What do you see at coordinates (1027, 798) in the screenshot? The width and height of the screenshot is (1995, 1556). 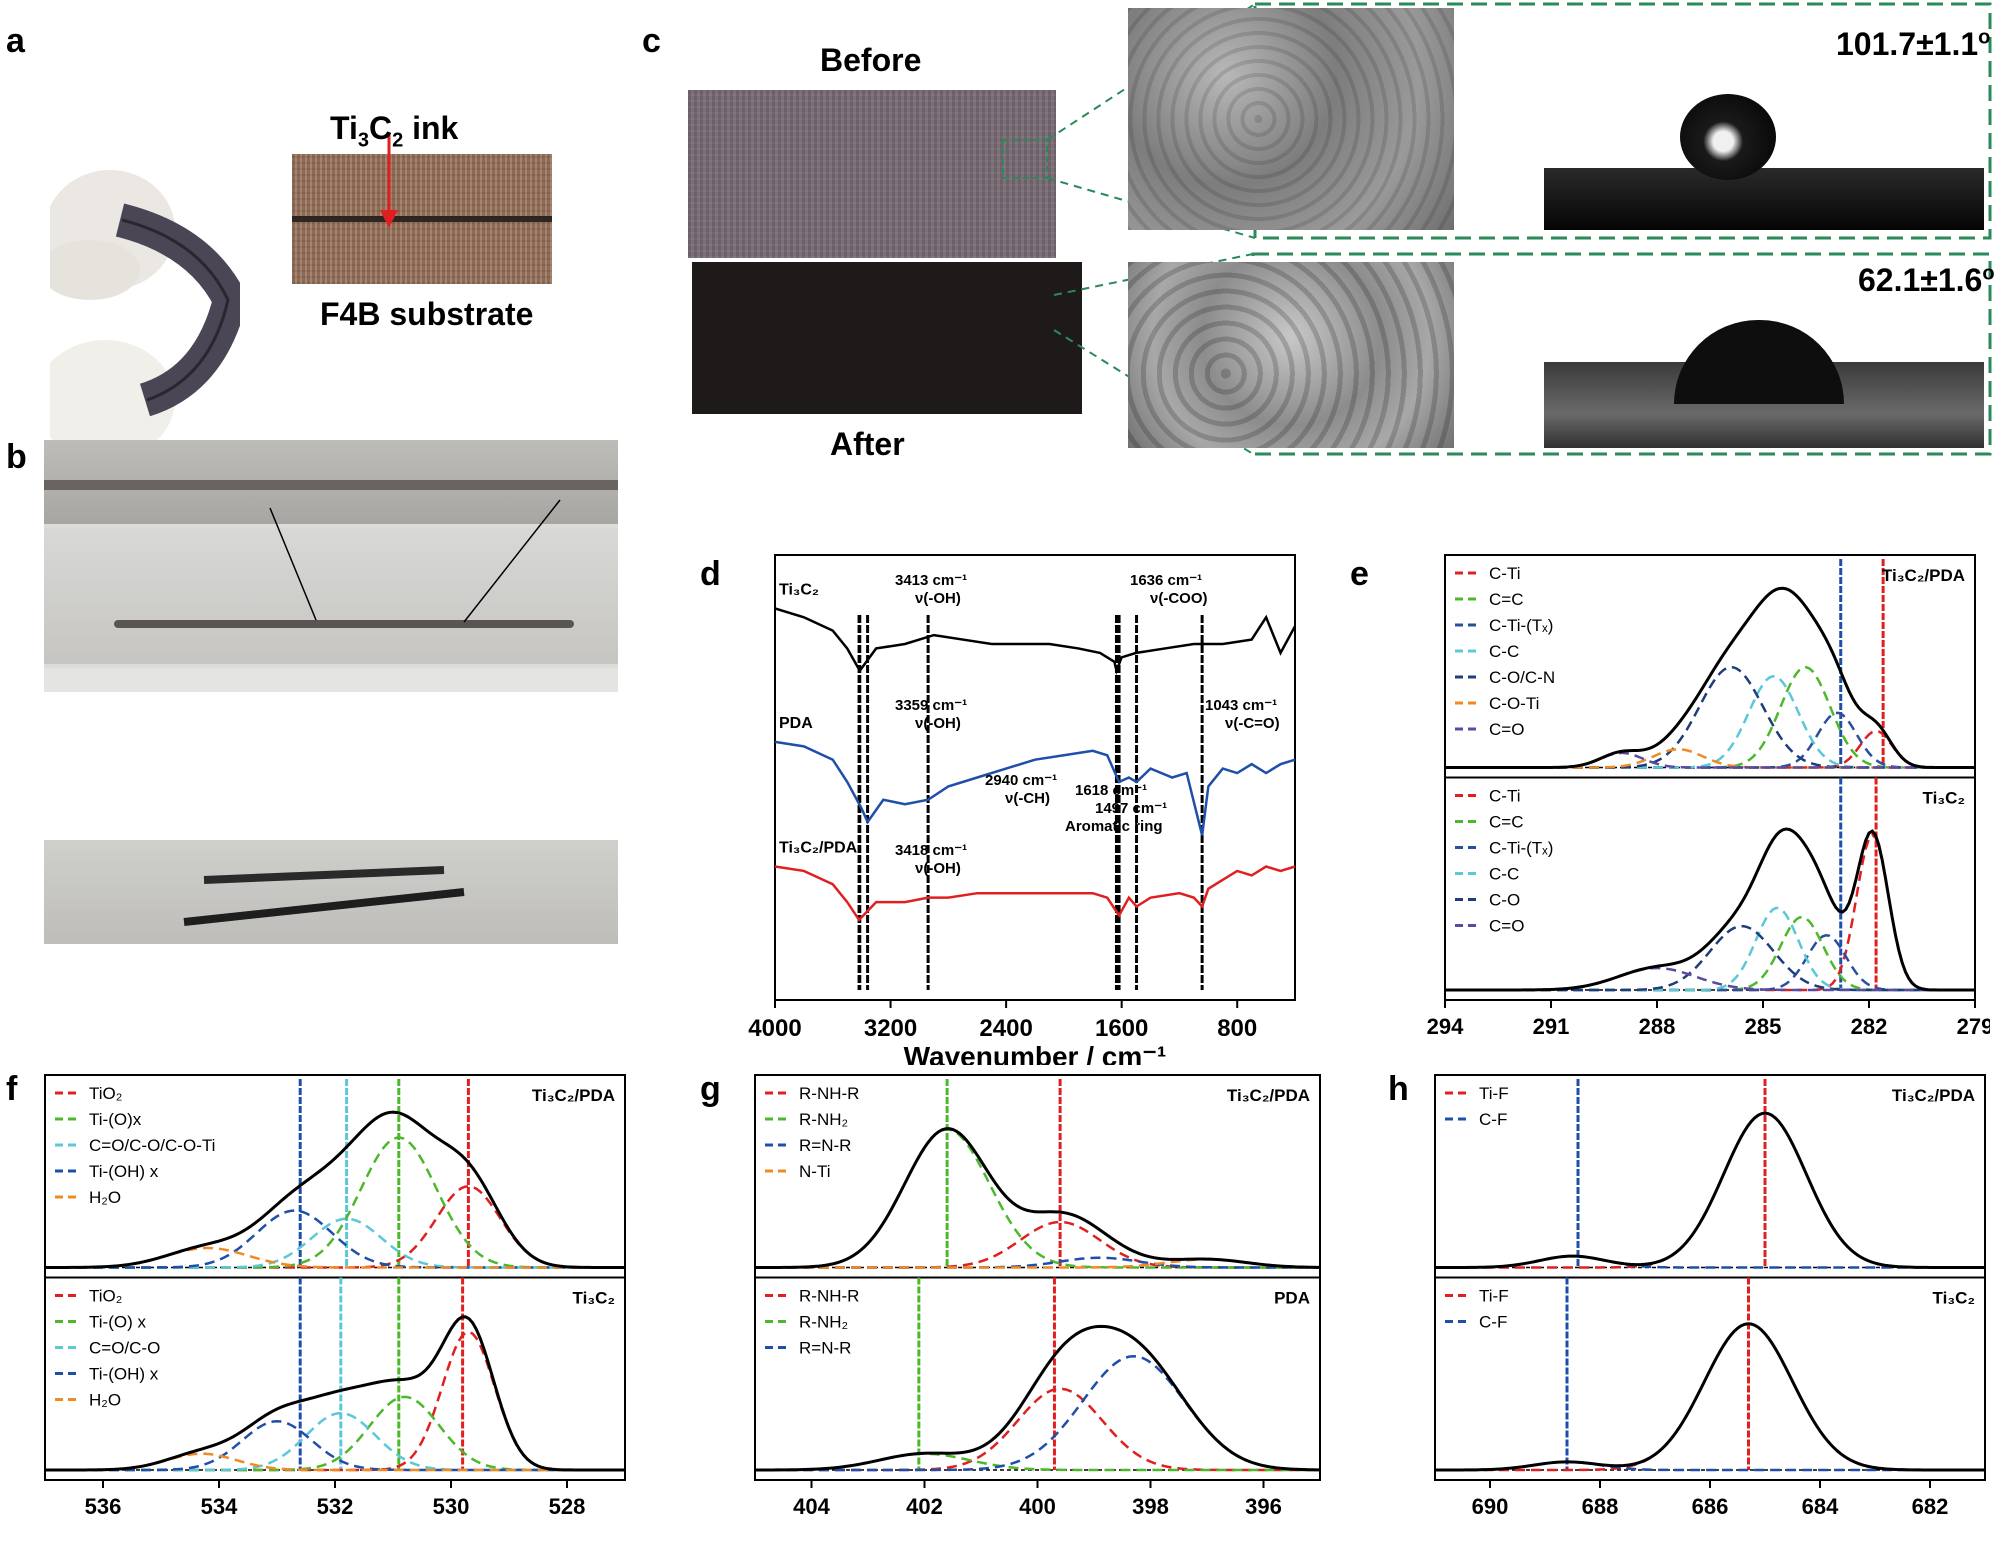 I see `annotation-line2: ν(-CH)` at bounding box center [1027, 798].